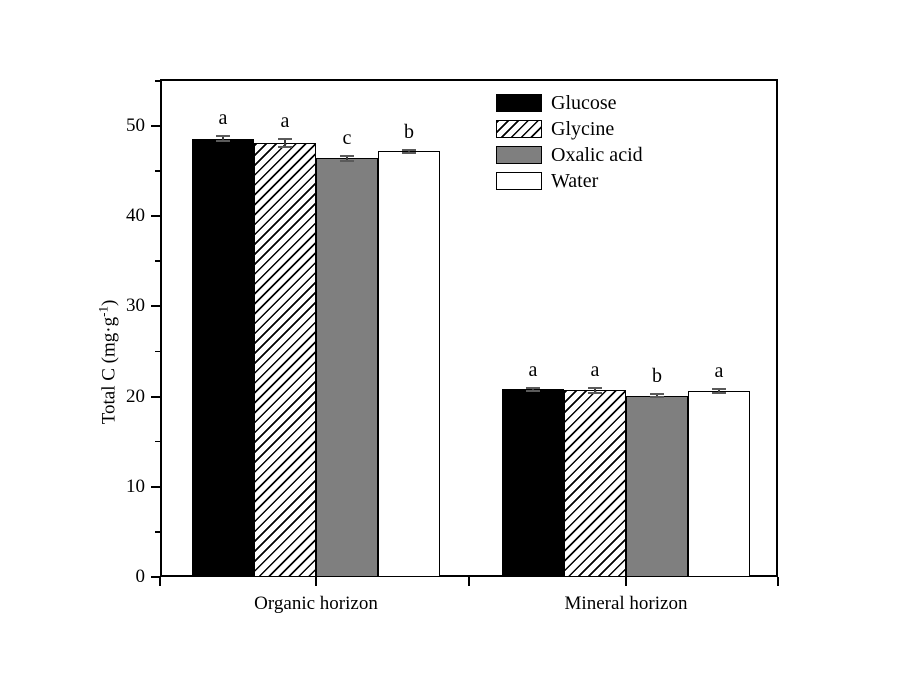 The image size is (905, 693). What do you see at coordinates (584, 103) in the screenshot?
I see `legend-label: Glucose` at bounding box center [584, 103].